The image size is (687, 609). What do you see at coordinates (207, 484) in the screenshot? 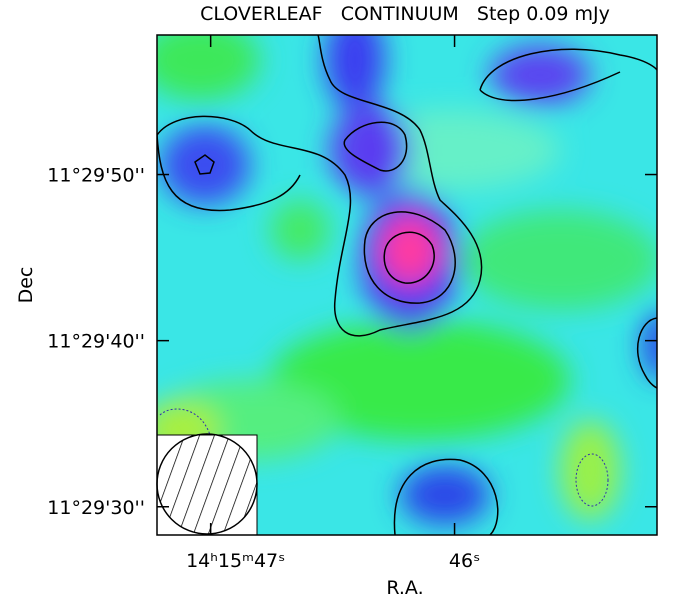
I see `beam` at bounding box center [207, 484].